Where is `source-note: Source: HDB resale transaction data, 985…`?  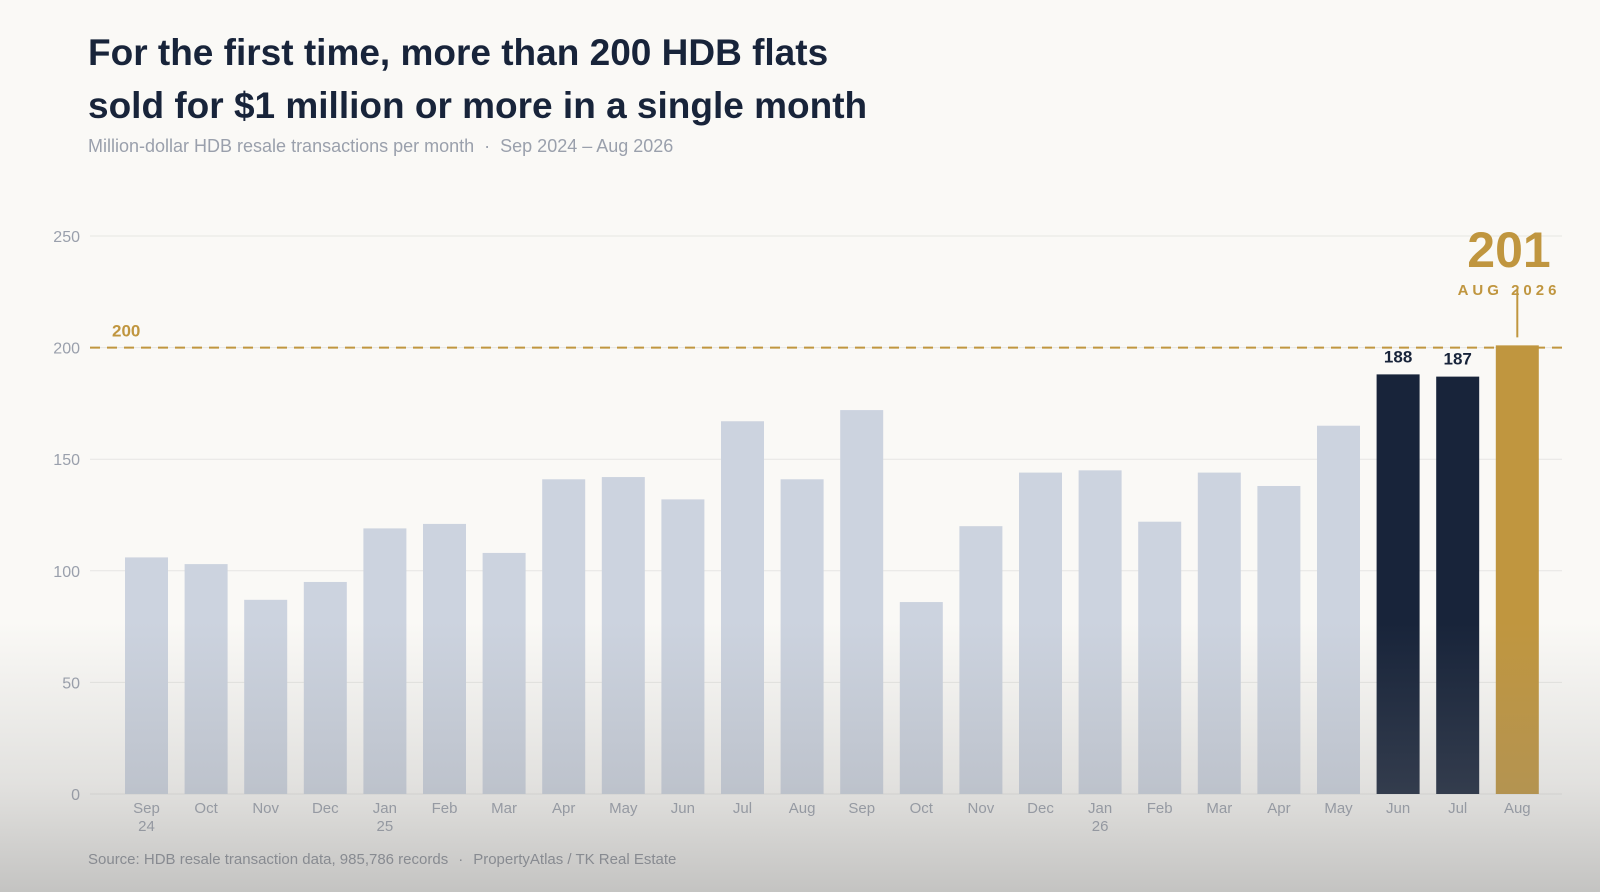 source-note: Source: HDB resale transaction data, 985… is located at coordinates (382, 859).